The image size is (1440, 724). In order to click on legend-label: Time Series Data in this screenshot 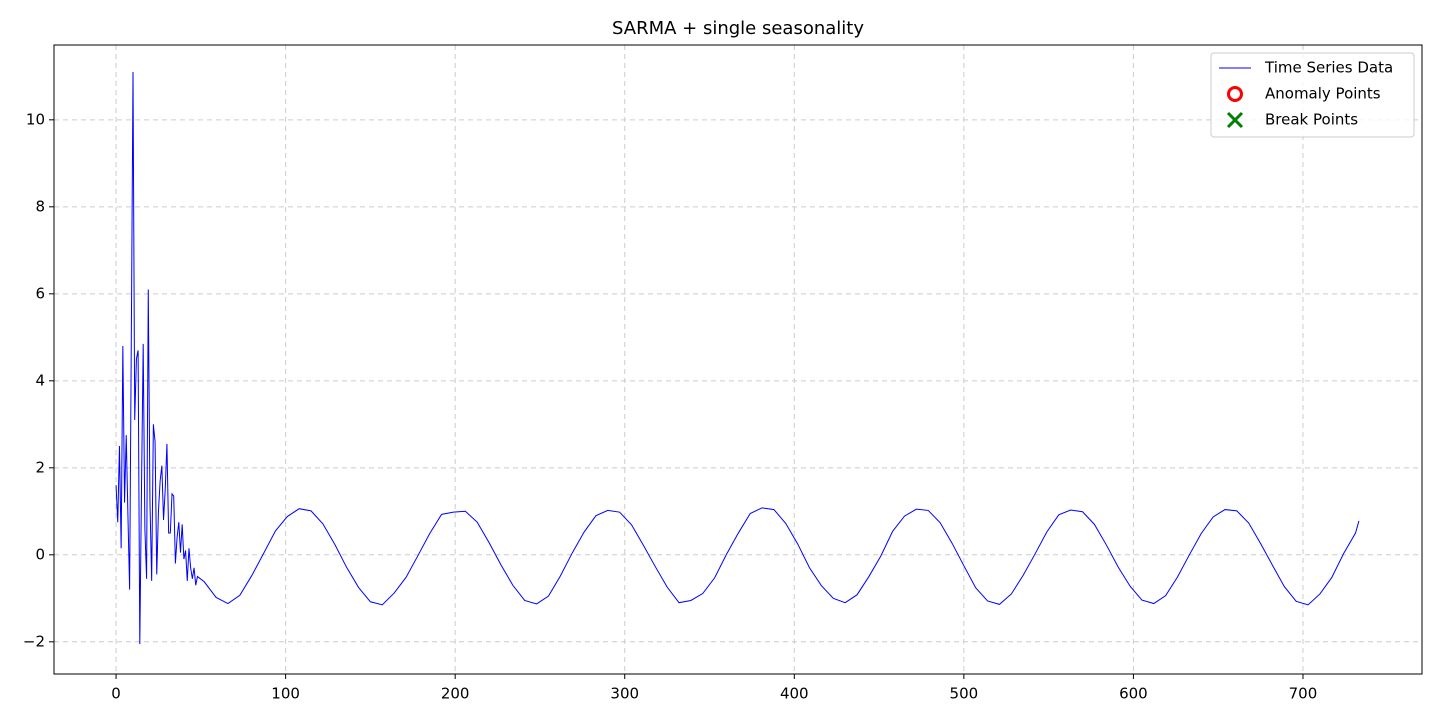, I will do `click(1328, 68)`.